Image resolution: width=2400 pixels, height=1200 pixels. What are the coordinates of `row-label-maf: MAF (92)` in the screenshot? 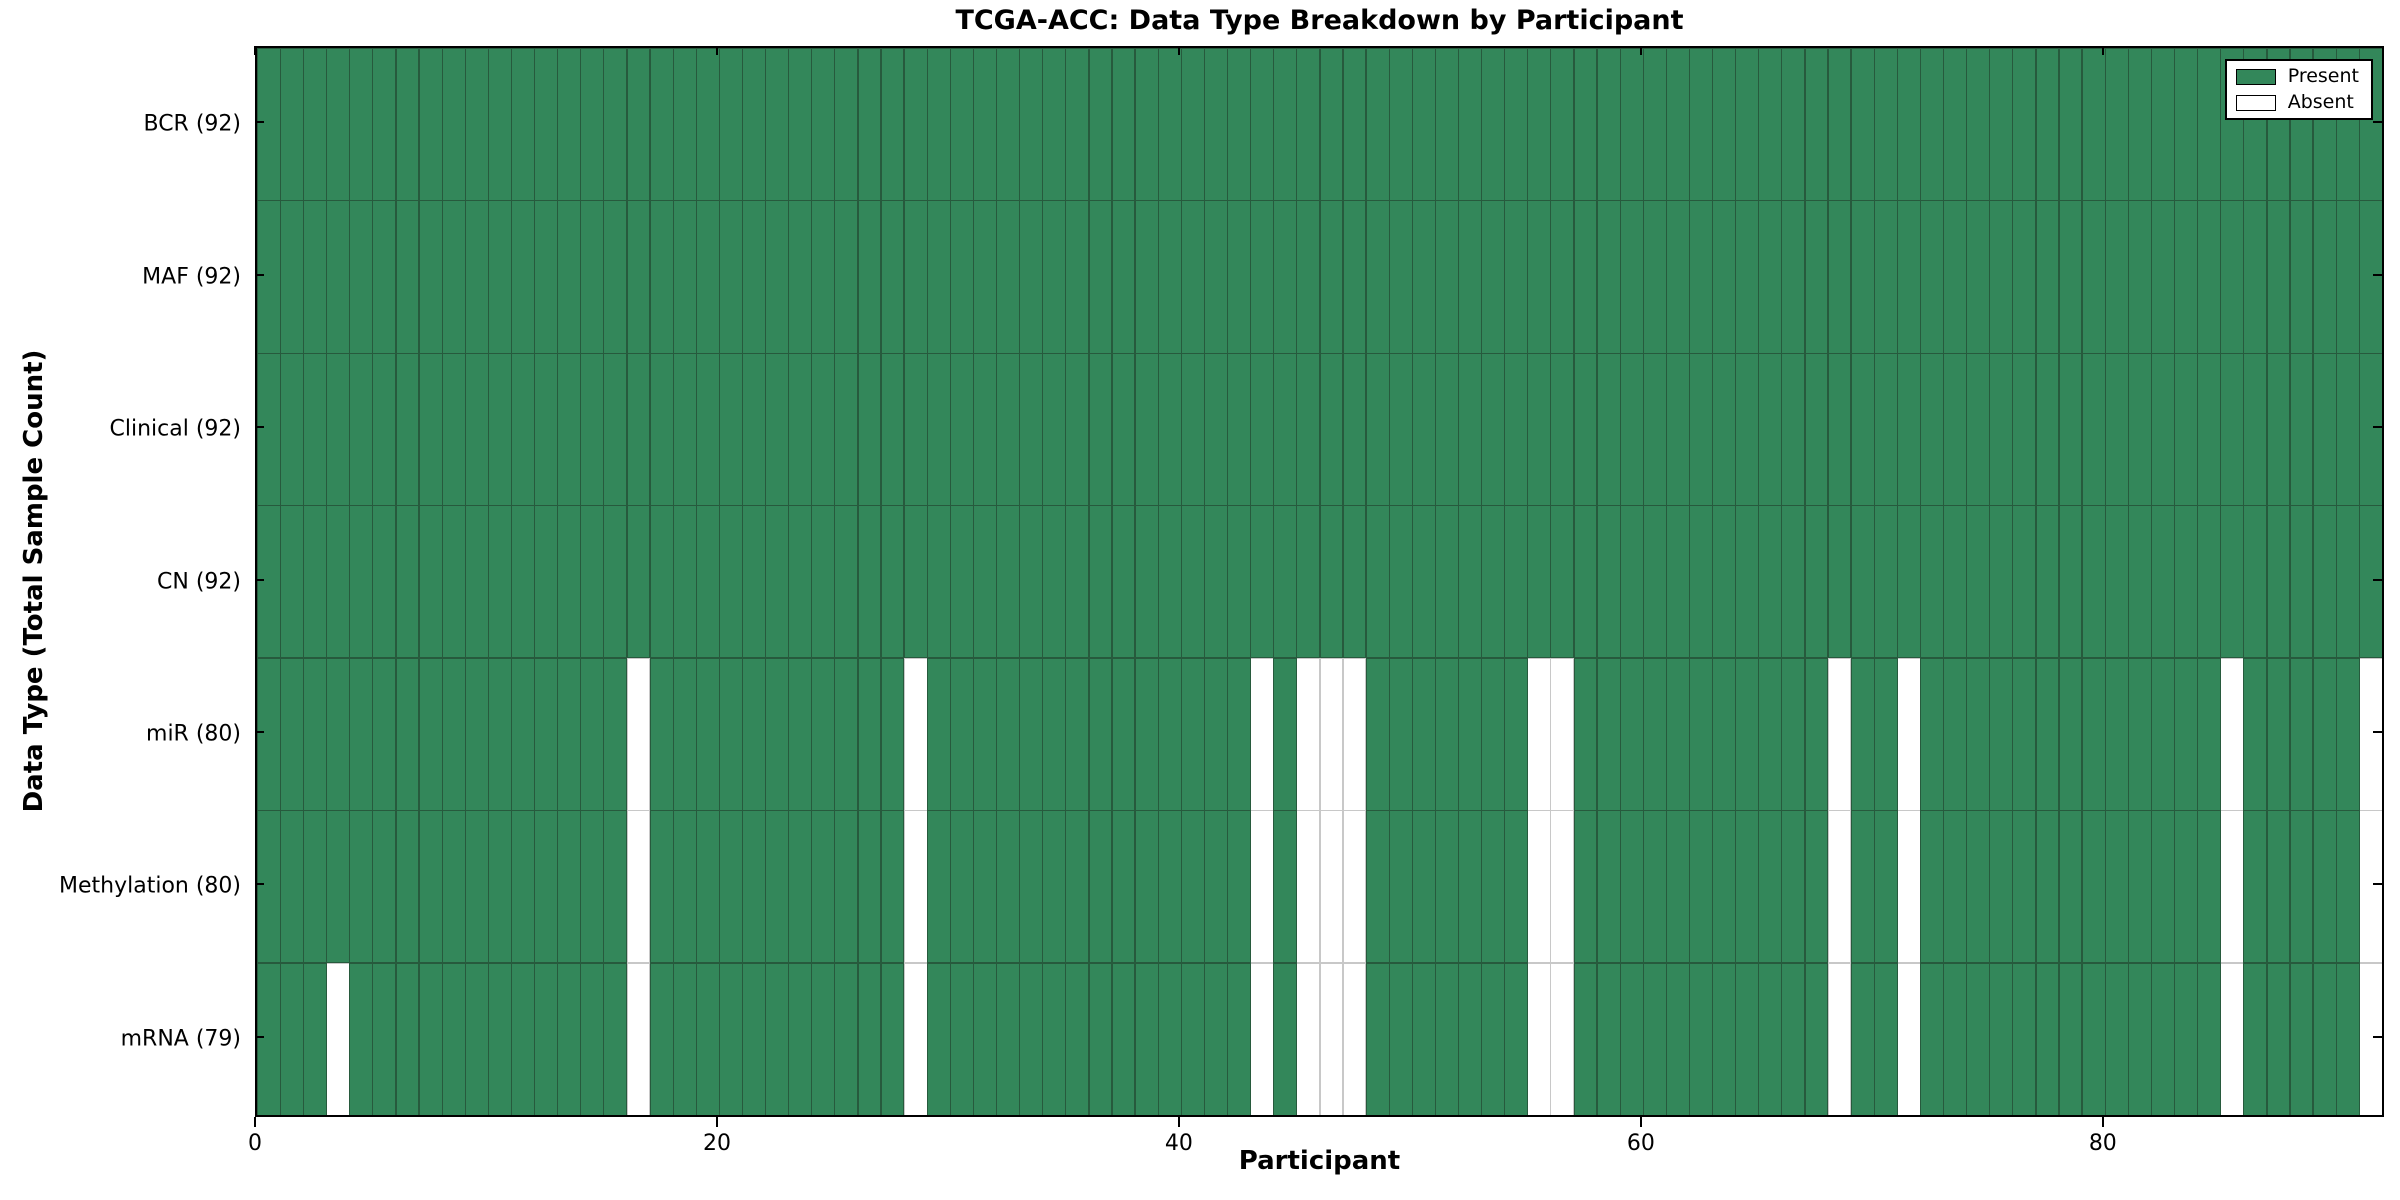 It's located at (191, 277).